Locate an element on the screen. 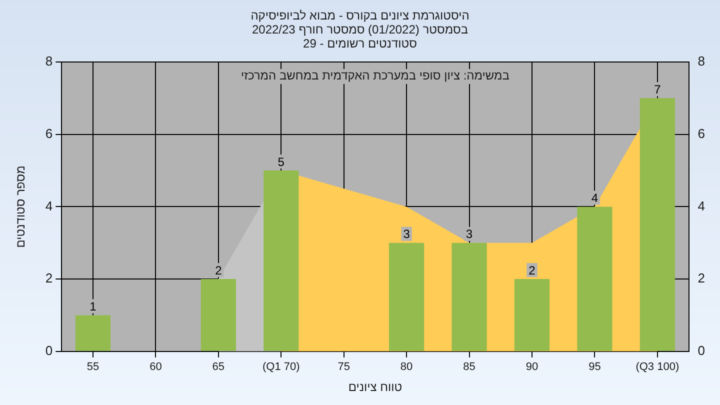  data-label: 1 is located at coordinates (93, 307).